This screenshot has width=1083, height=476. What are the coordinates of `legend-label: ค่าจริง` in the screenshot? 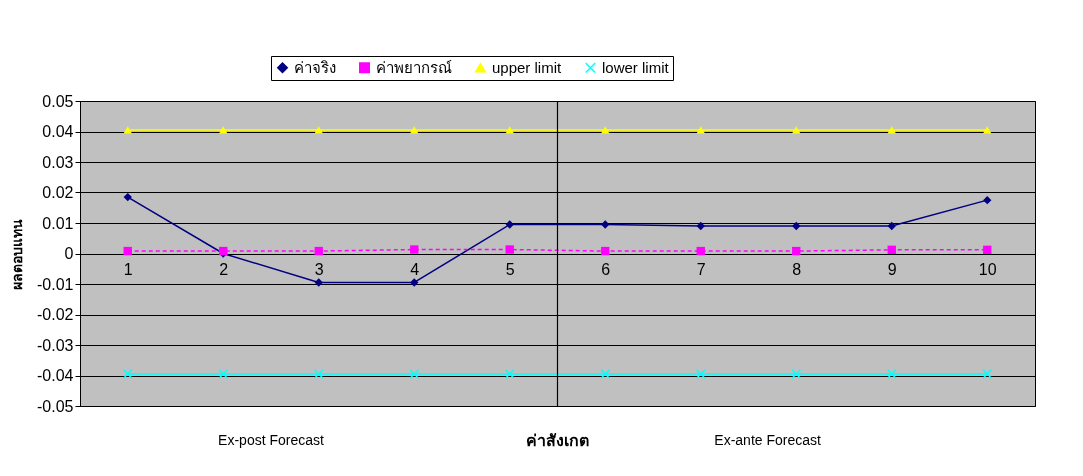 It's located at (315, 67).